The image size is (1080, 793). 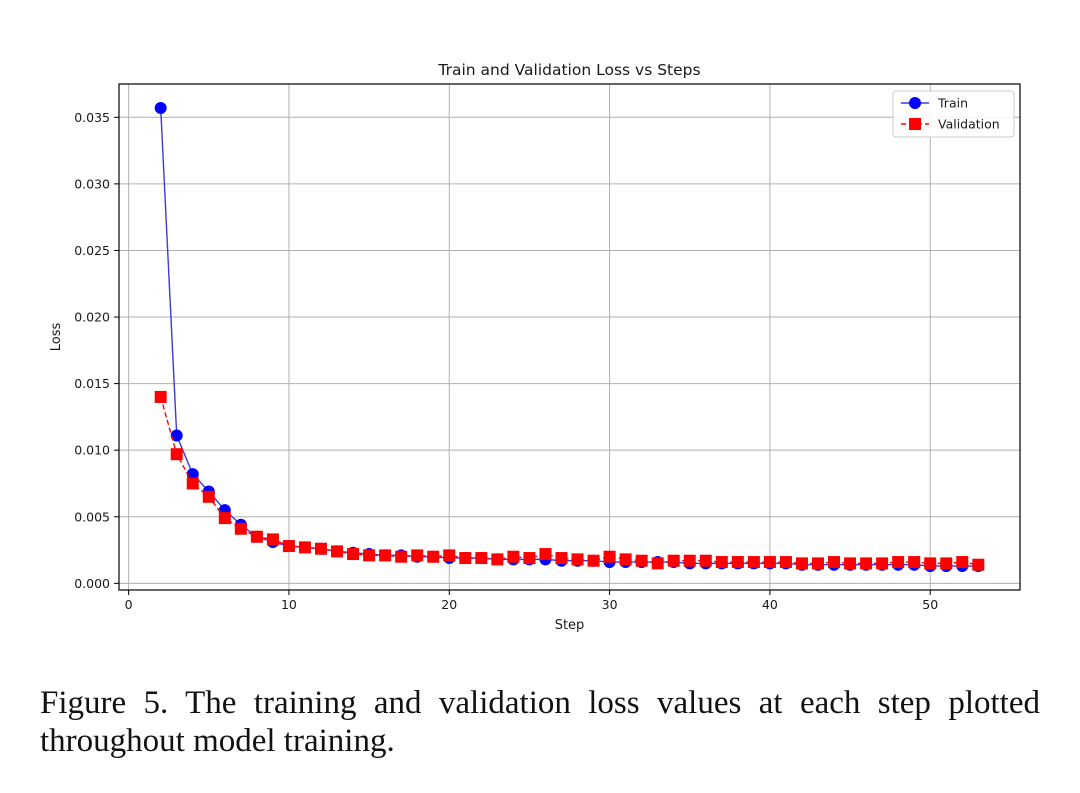 What do you see at coordinates (129, 604) in the screenshot?
I see `x-tick-label: 0` at bounding box center [129, 604].